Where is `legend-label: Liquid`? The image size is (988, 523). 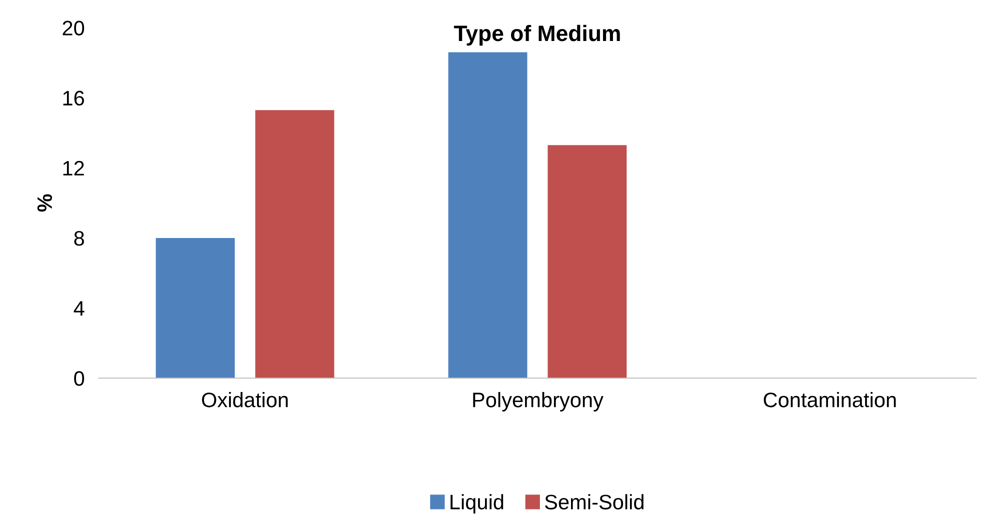
legend-label: Liquid is located at coordinates (477, 504).